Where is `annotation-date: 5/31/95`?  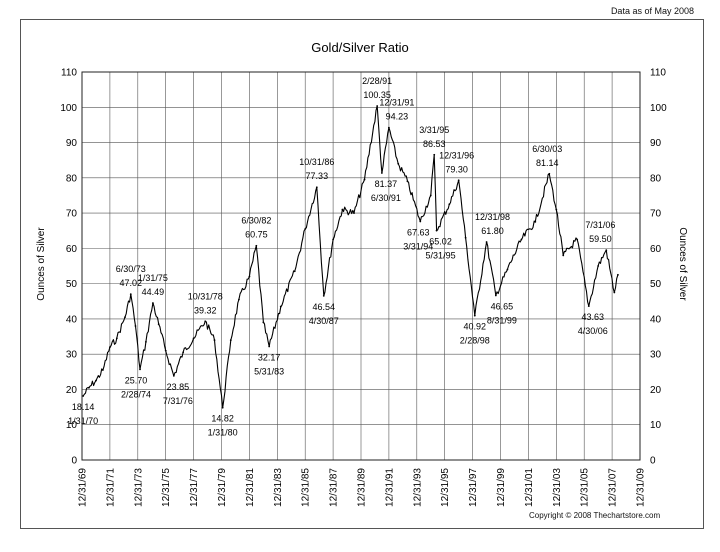
annotation-date: 5/31/95 is located at coordinates (441, 256).